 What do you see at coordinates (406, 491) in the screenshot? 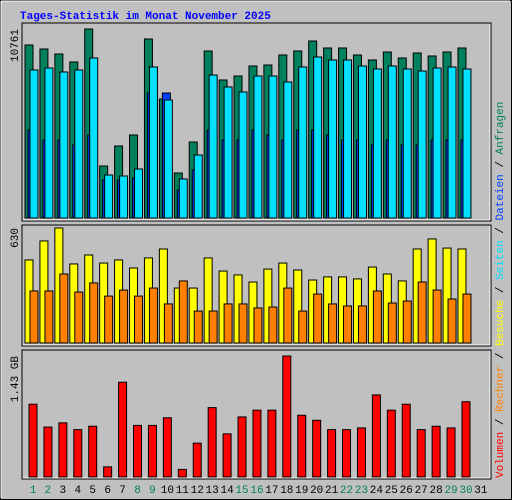
I see `x-tick-label: 26` at bounding box center [406, 491].